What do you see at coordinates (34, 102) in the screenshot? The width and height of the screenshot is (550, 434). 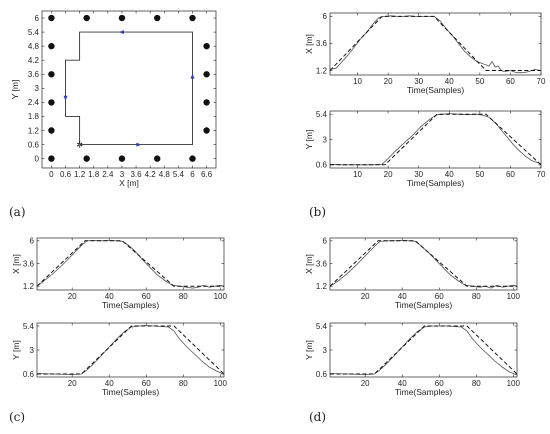 I see `y-tick-label: 2.4` at bounding box center [34, 102].